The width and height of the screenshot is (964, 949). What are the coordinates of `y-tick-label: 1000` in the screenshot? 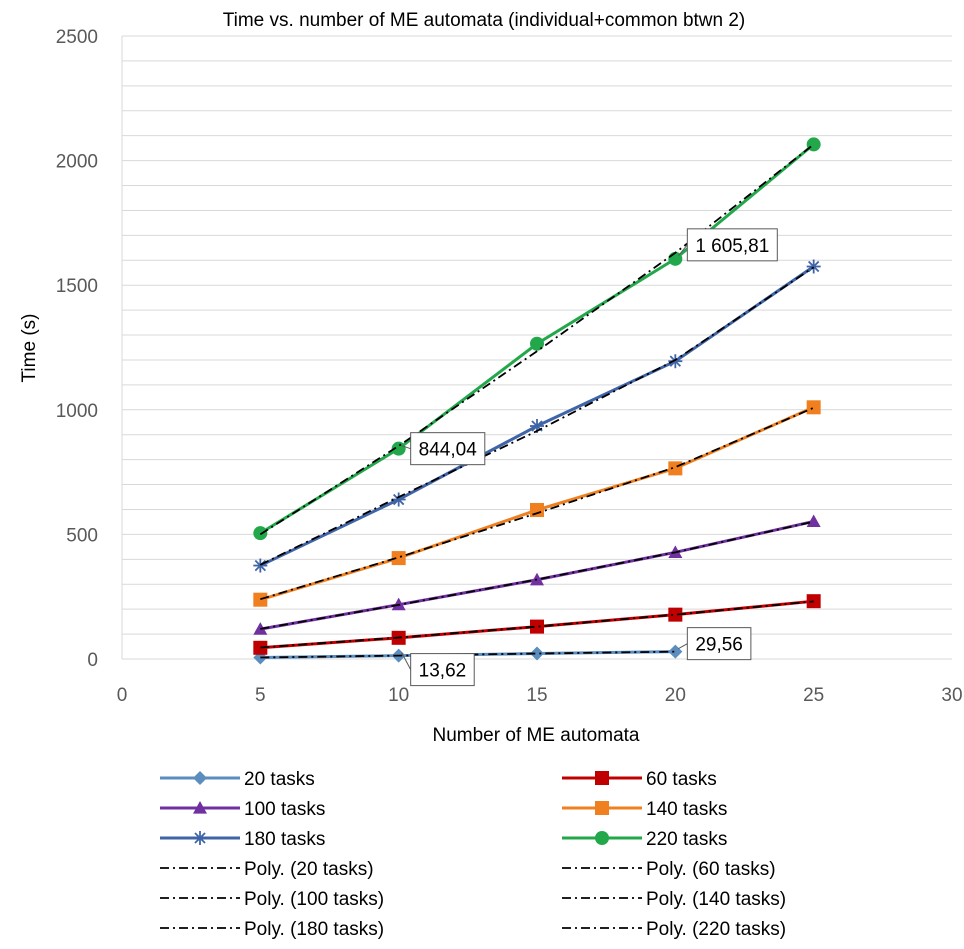 It's located at (77, 411).